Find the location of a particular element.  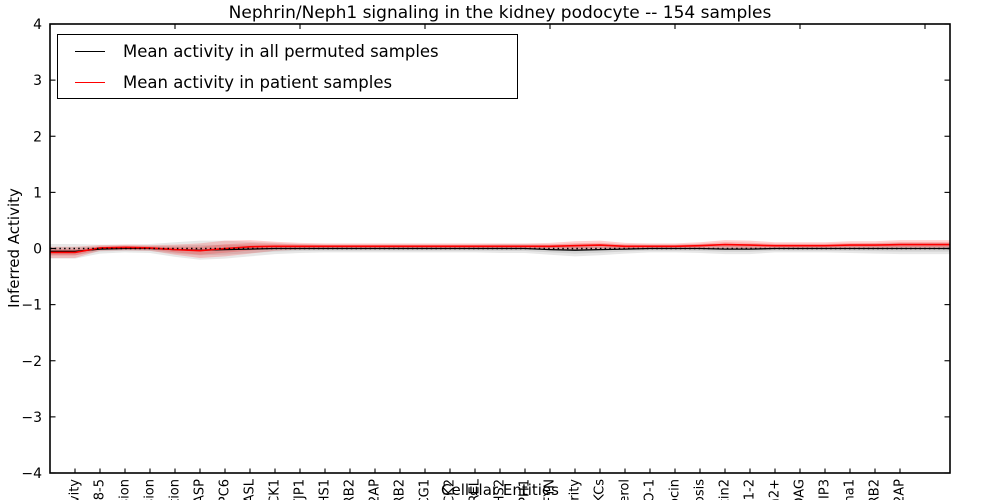

x-tick-label: Nephrin/NEPH1/podocin is located at coordinates (675, 489).